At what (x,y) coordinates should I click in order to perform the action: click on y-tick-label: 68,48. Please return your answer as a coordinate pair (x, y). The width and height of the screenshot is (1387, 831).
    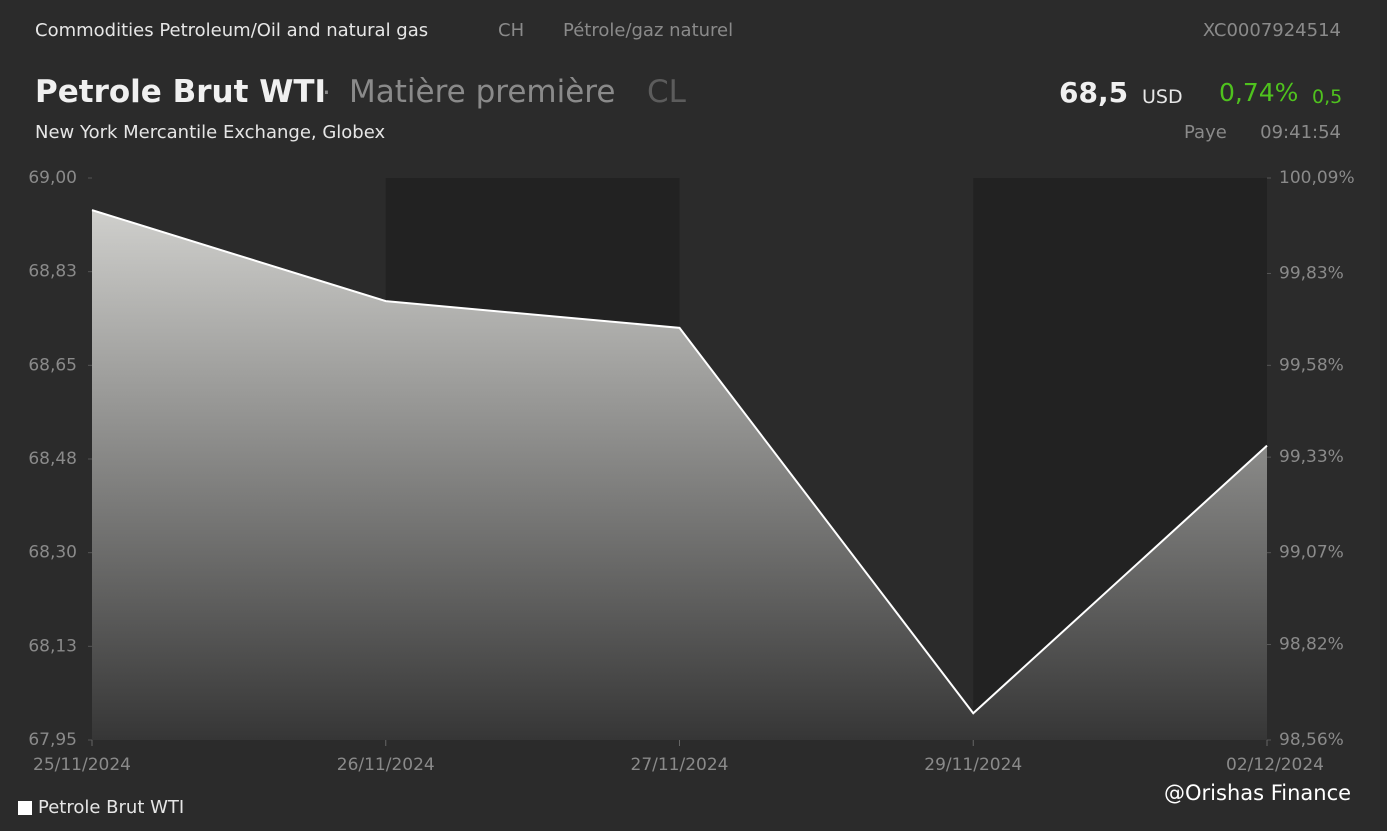
    Looking at the image, I should click on (52, 459).